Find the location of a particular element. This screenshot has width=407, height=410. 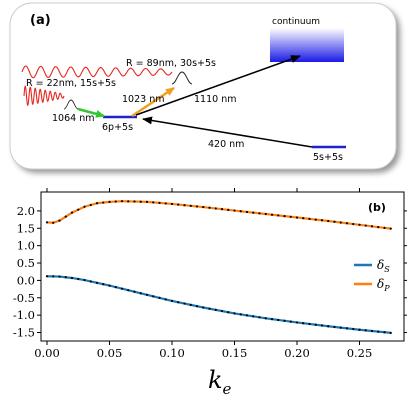

x-tick-label: 0.15 is located at coordinates (235, 353).